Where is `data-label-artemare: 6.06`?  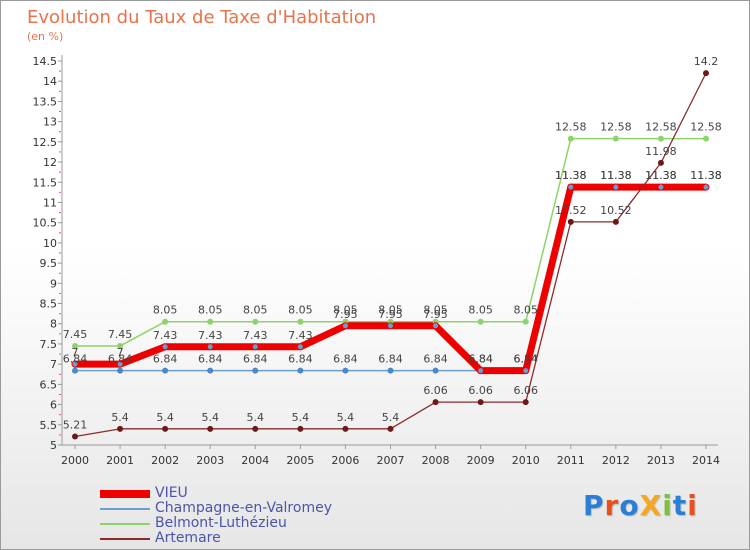
data-label-artemare: 6.06 is located at coordinates (435, 390).